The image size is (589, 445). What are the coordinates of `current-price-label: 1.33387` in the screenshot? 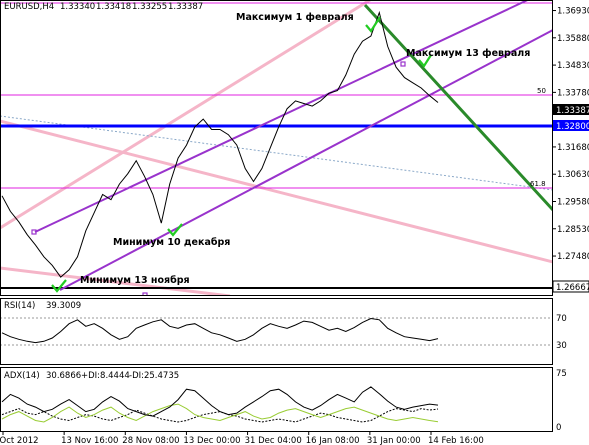 It's located at (572, 111).